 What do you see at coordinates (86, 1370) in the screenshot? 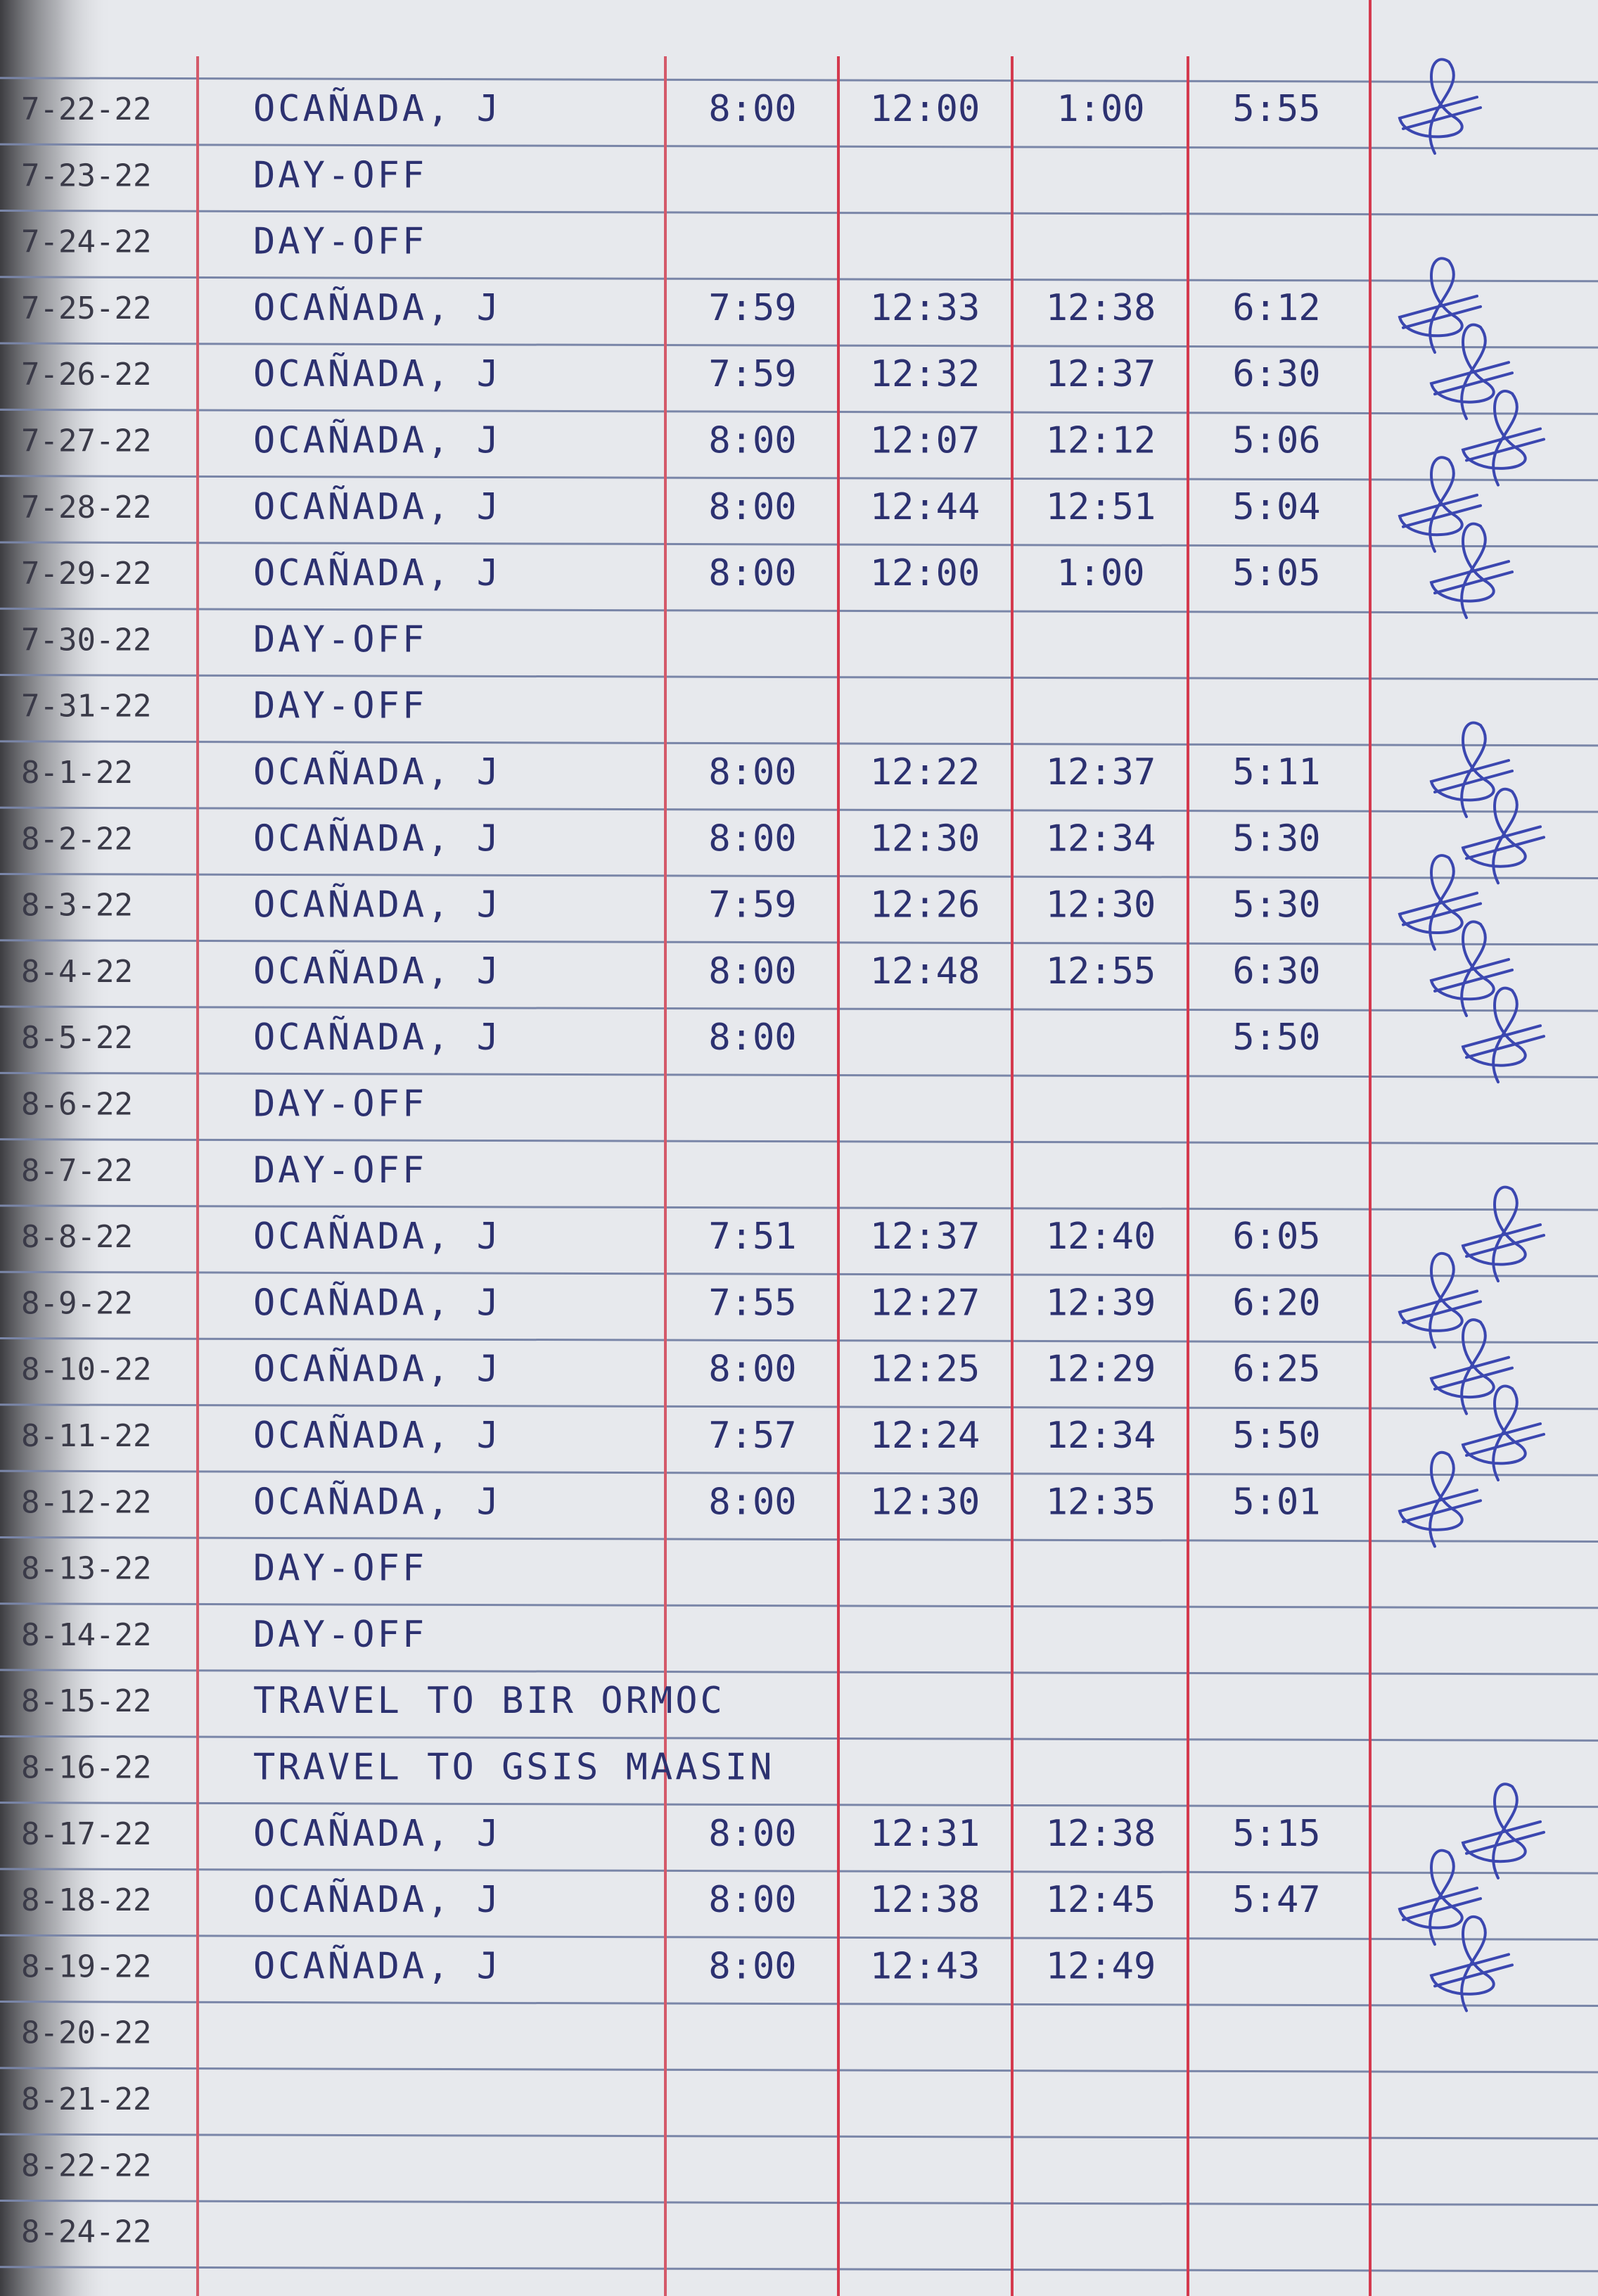
I see `date: 8-10-22` at bounding box center [86, 1370].